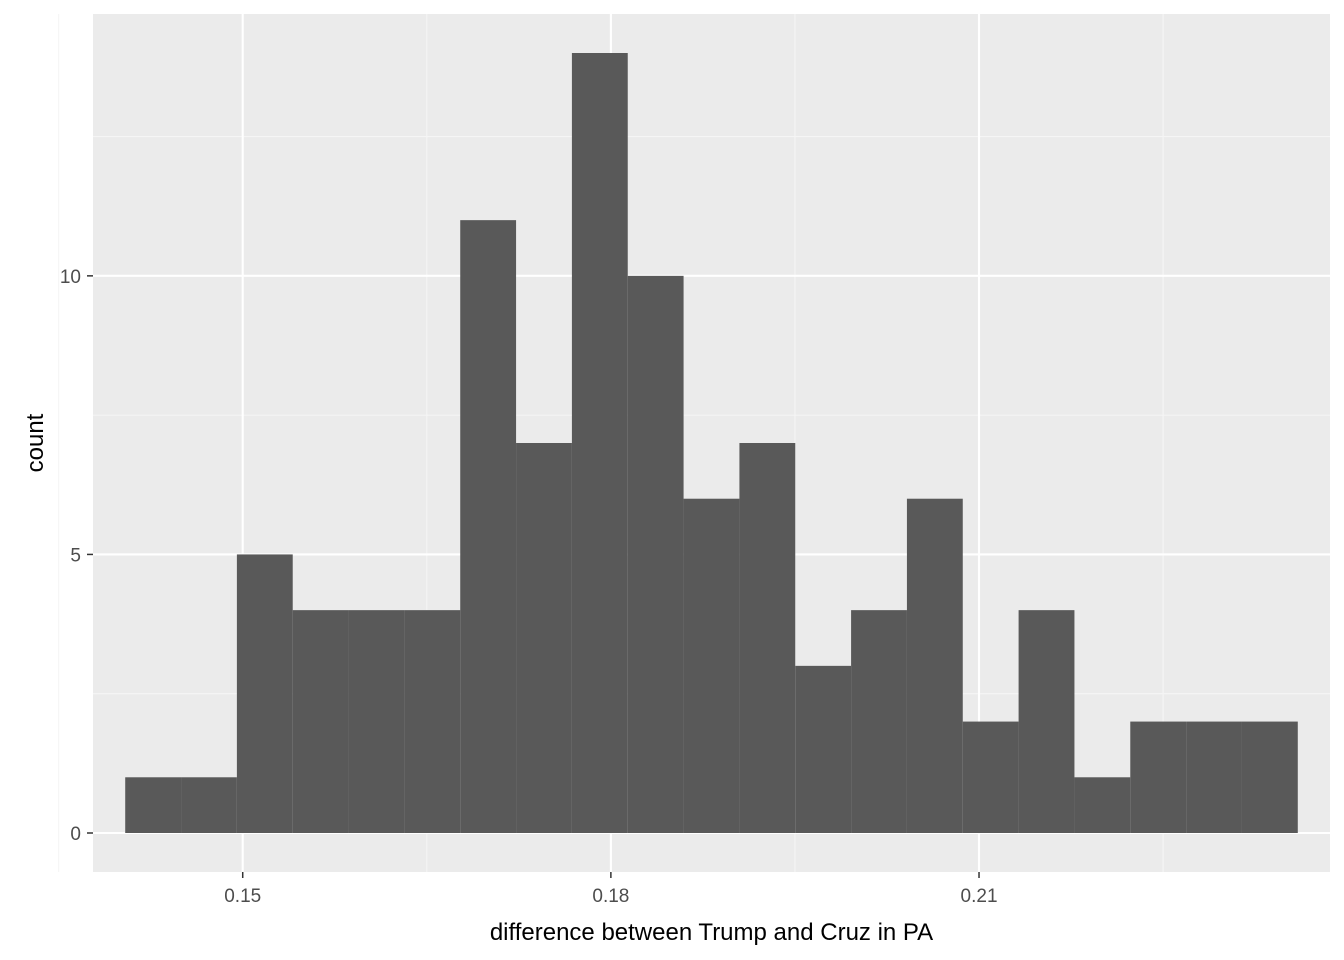 Image resolution: width=1344 pixels, height=960 pixels. What do you see at coordinates (75, 834) in the screenshot?
I see `y-tick-label: 0` at bounding box center [75, 834].